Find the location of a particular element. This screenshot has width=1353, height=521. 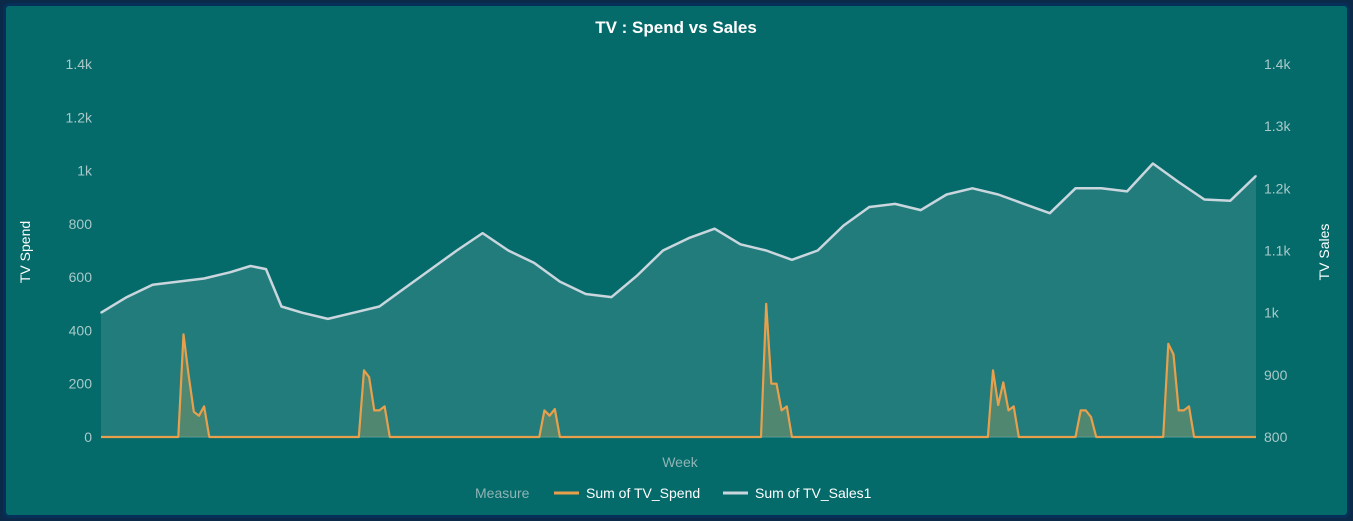

left-axis-ticks: 0 200 400 600 800 1k 1.2k 1.4k is located at coordinates (79, 250).